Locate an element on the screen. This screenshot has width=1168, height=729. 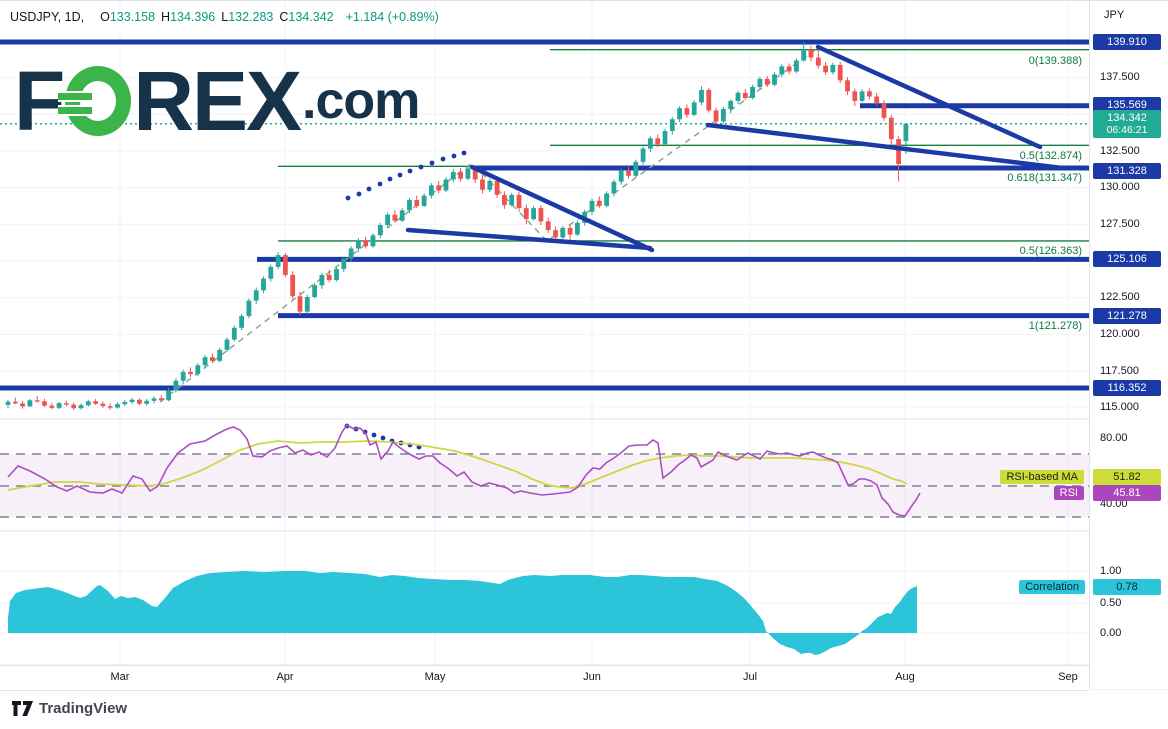
price-tick: 127.500 is located at coordinates (1120, 224).